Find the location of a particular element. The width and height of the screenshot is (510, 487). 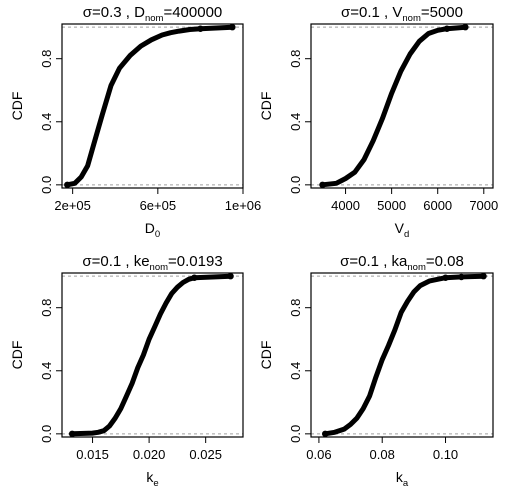

panel-title: σ=0.1 , kanom=0.08 is located at coordinates (402, 263).